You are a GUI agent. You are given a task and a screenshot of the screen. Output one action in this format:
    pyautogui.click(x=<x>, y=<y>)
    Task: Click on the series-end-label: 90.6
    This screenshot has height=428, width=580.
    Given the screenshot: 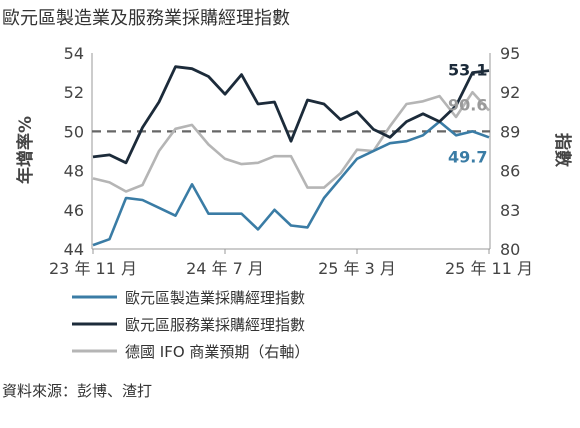 What is the action you would take?
    pyautogui.click(x=467, y=104)
    